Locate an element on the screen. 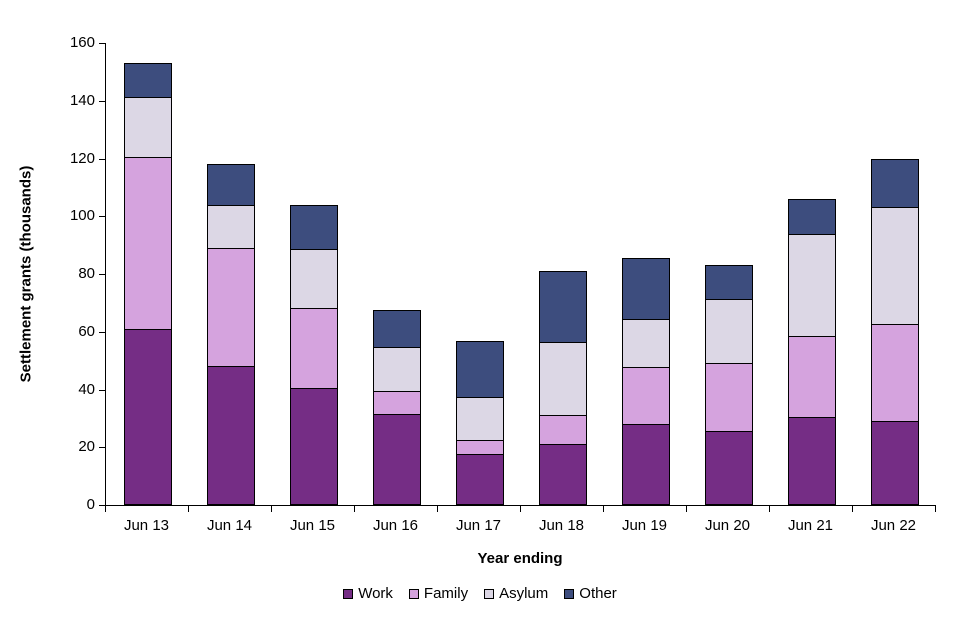 The image size is (960, 640). legend-label: Family is located at coordinates (446, 593).